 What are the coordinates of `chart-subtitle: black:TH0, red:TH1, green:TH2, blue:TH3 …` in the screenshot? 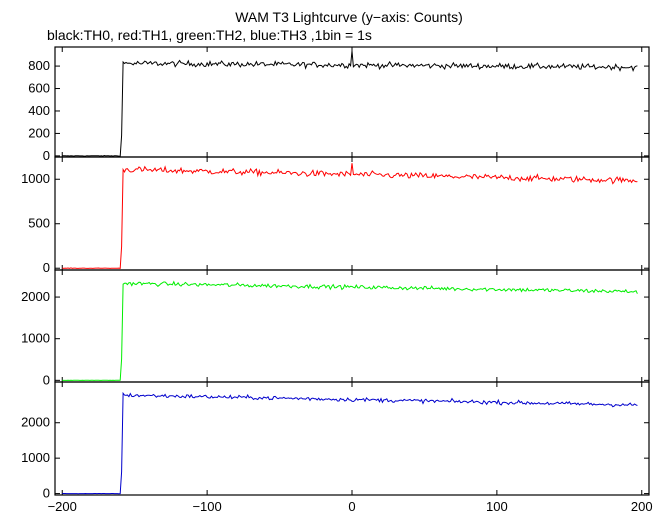 It's located at (209, 35).